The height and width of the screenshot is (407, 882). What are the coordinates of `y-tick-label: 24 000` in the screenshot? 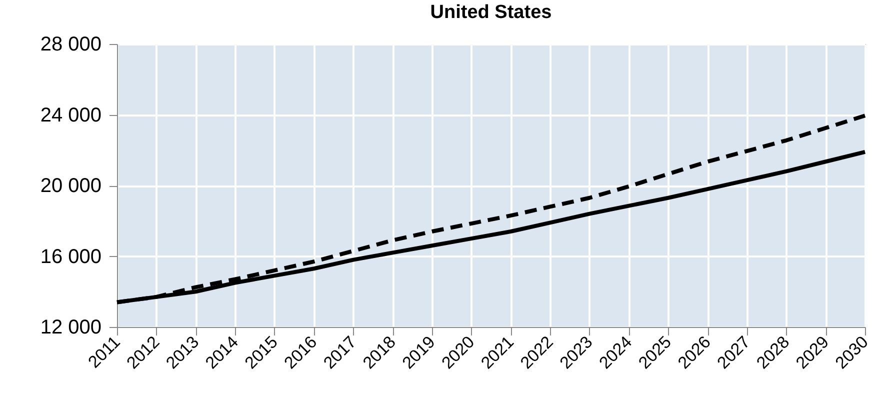 It's located at (71, 115).